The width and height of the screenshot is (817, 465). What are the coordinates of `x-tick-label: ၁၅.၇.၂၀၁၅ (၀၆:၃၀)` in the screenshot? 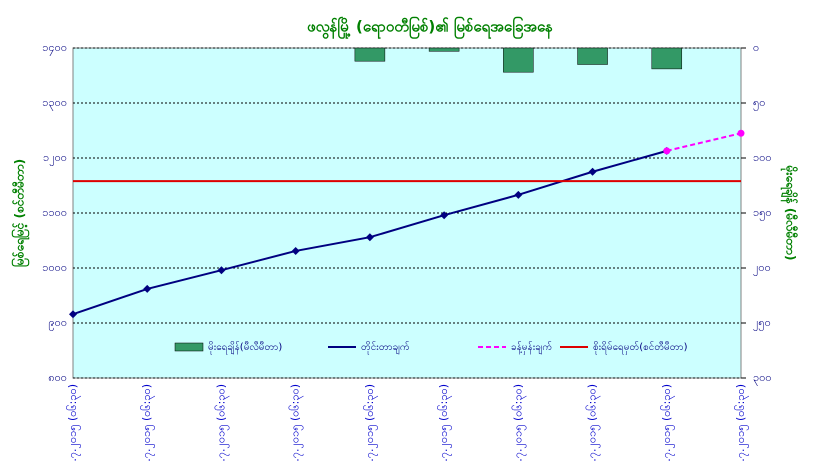 It's located at (593, 422).